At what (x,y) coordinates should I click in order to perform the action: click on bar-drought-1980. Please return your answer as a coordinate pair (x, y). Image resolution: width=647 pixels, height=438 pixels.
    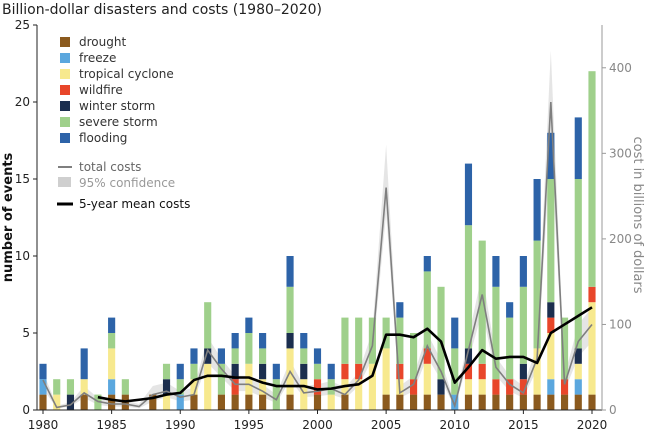
    Looking at the image, I should click on (43, 402).